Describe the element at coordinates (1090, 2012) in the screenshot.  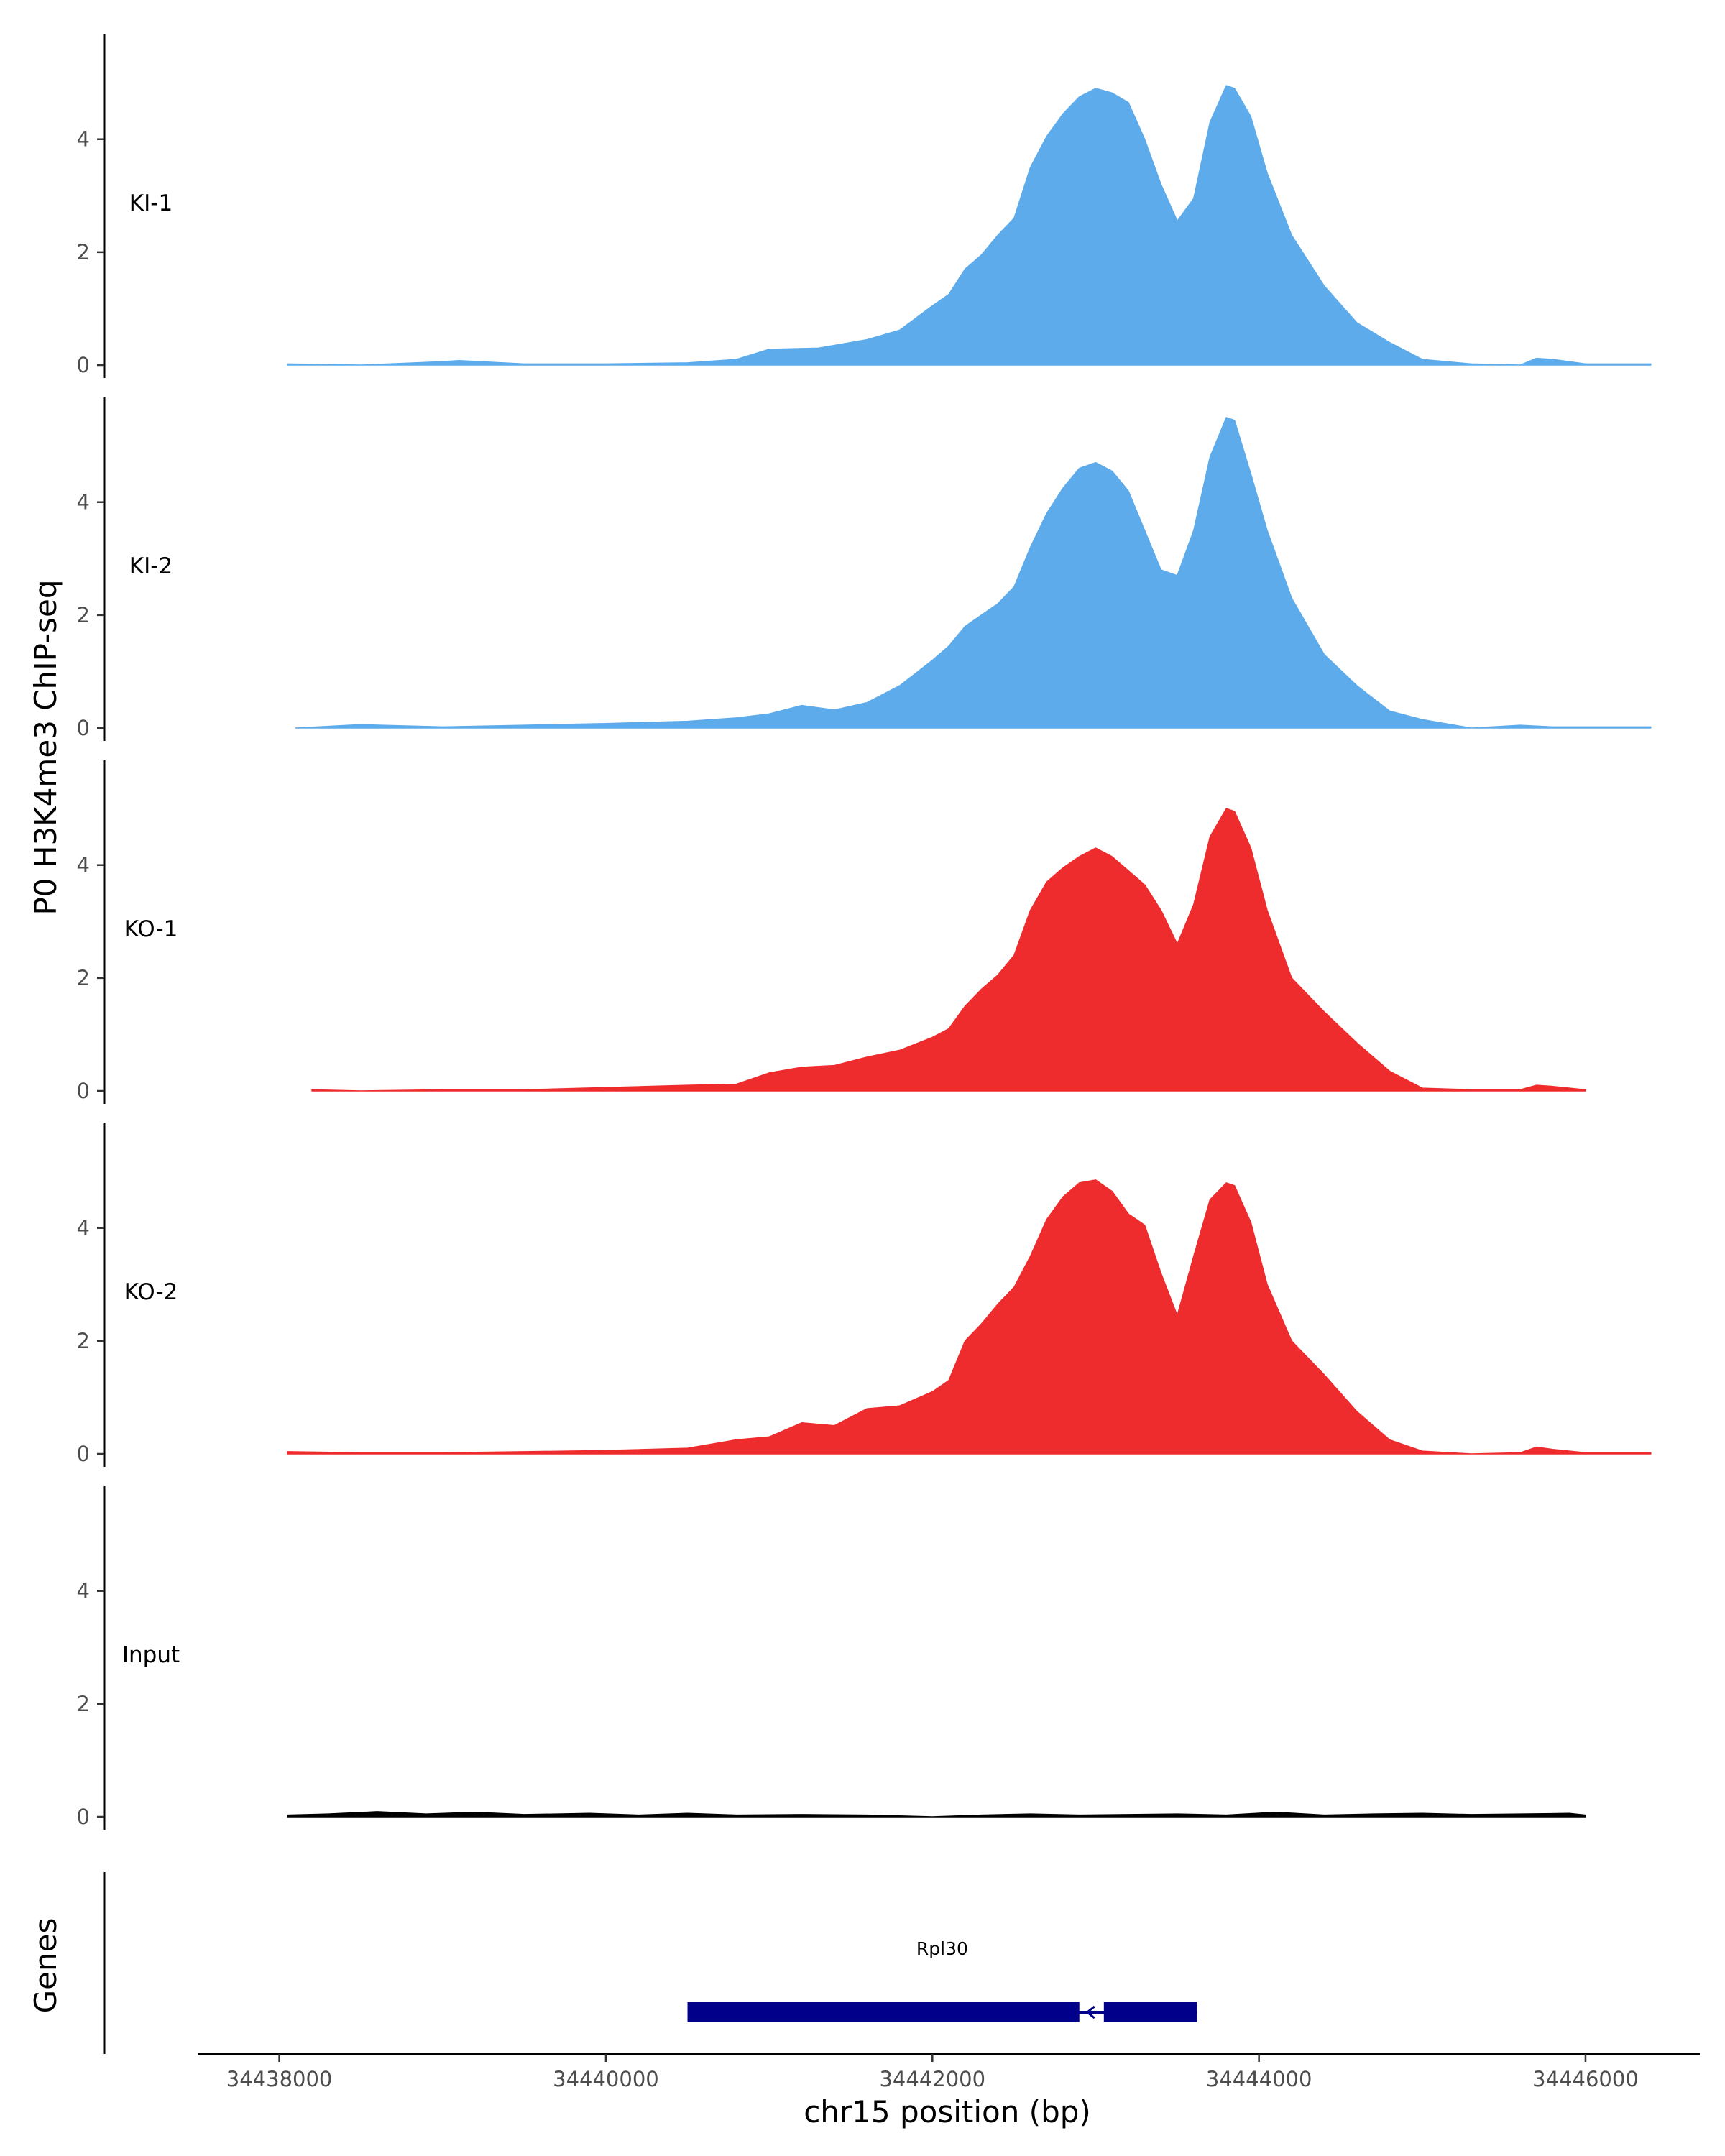
I see `gene-strand-arrow` at that location.